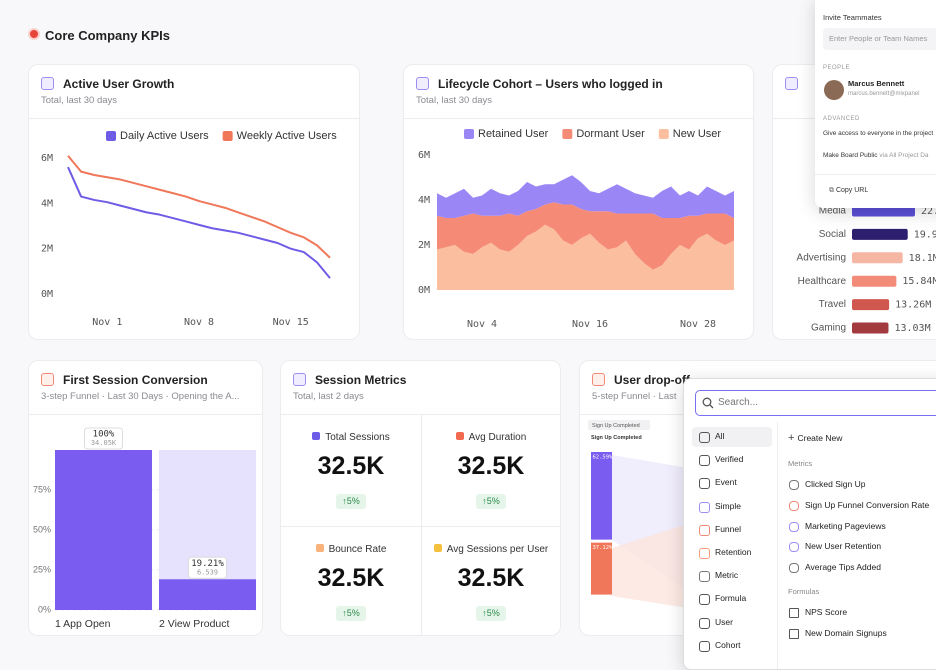  I want to click on metric-name-row: Avg Sessions per User, so click(490, 549).